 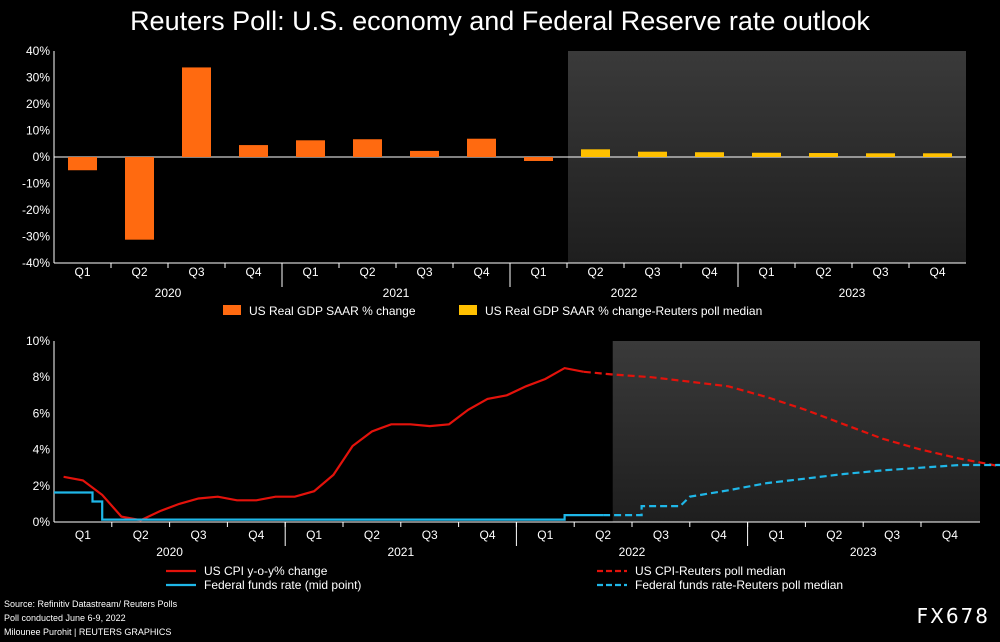 I want to click on y-tick-label: 30%, so click(x=38, y=78).